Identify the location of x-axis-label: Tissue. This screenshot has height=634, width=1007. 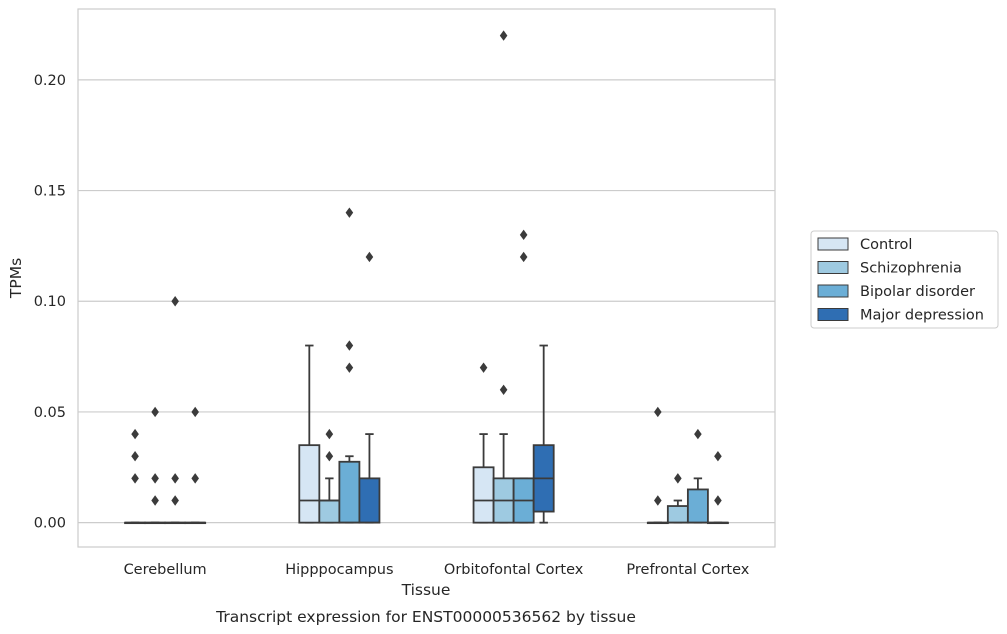
(426, 590).